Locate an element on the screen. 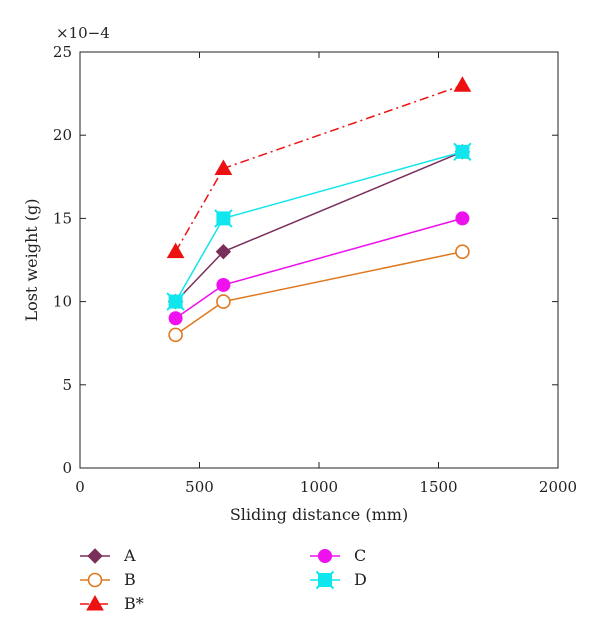  data-point-a is located at coordinates (223, 251).